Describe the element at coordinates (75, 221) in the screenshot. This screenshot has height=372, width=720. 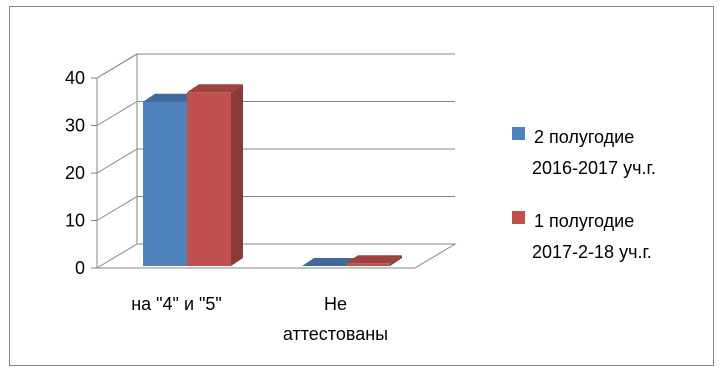
I see `y-tick-label-10: 10` at that location.